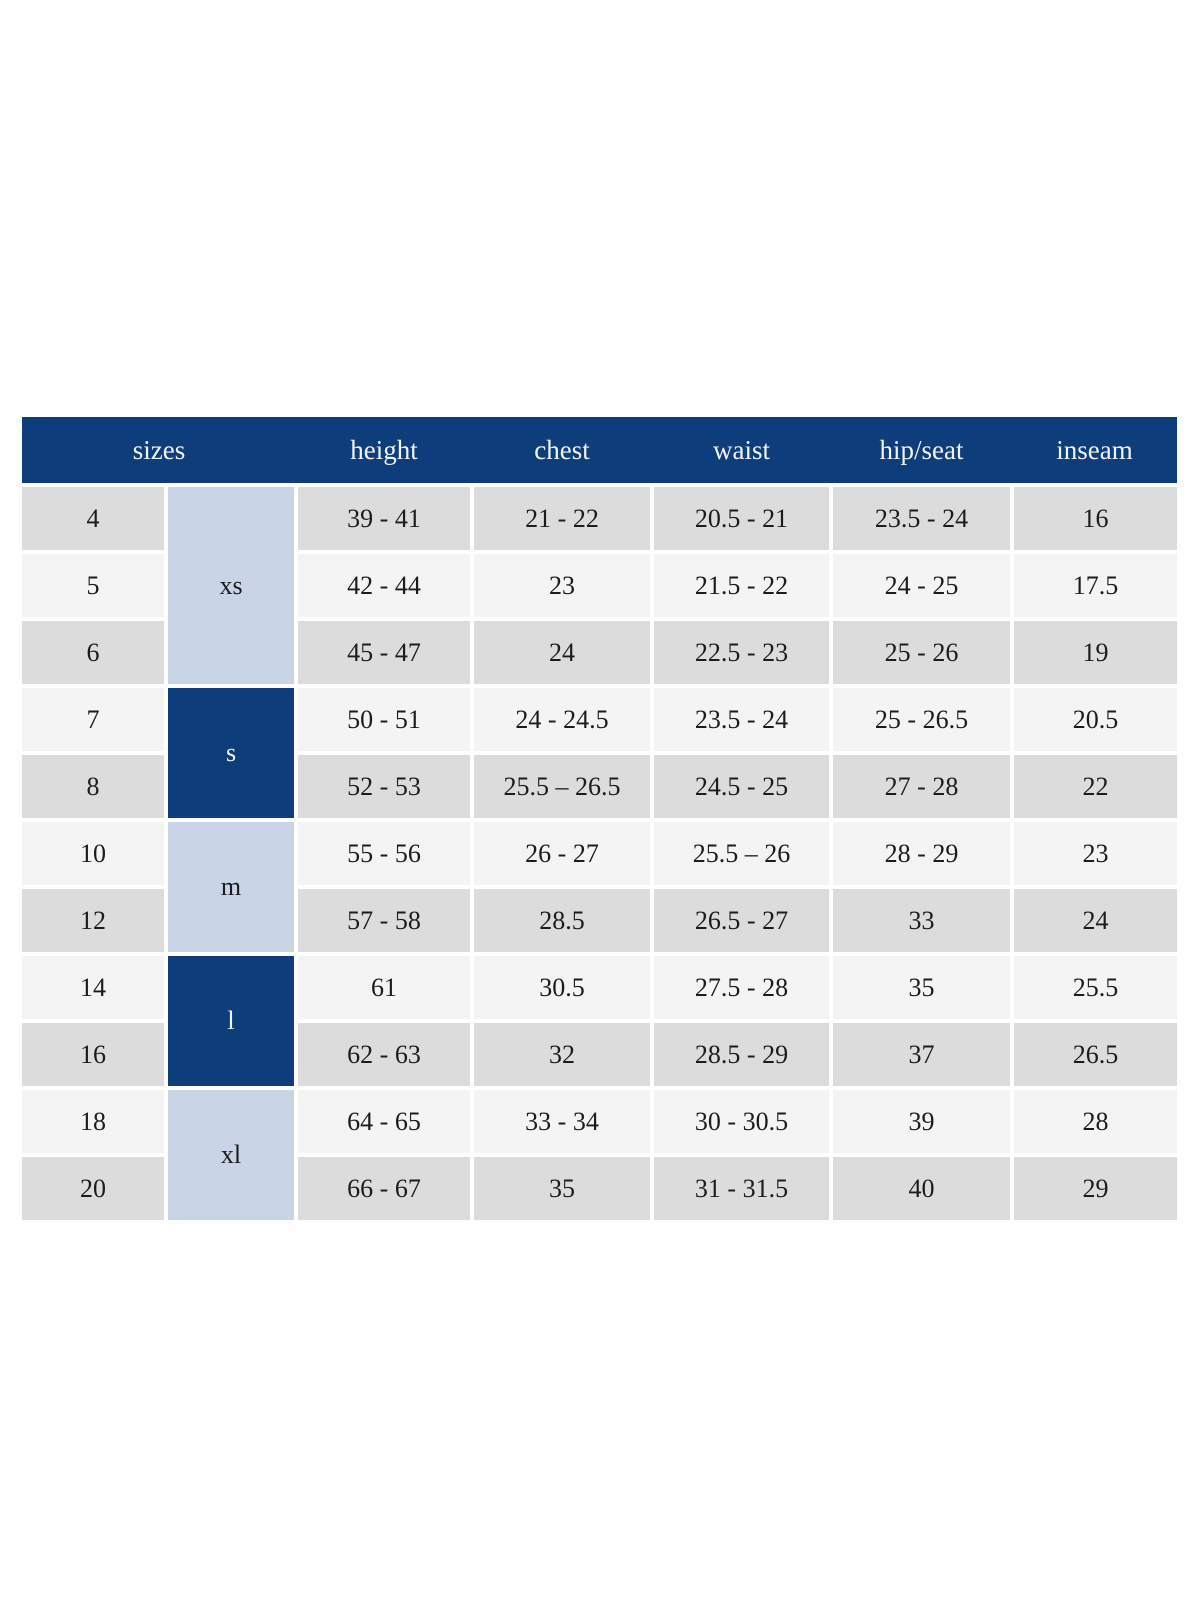 The height and width of the screenshot is (1600, 1200). Describe the element at coordinates (93, 518) in the screenshot. I see `size-cell: 4` at that location.